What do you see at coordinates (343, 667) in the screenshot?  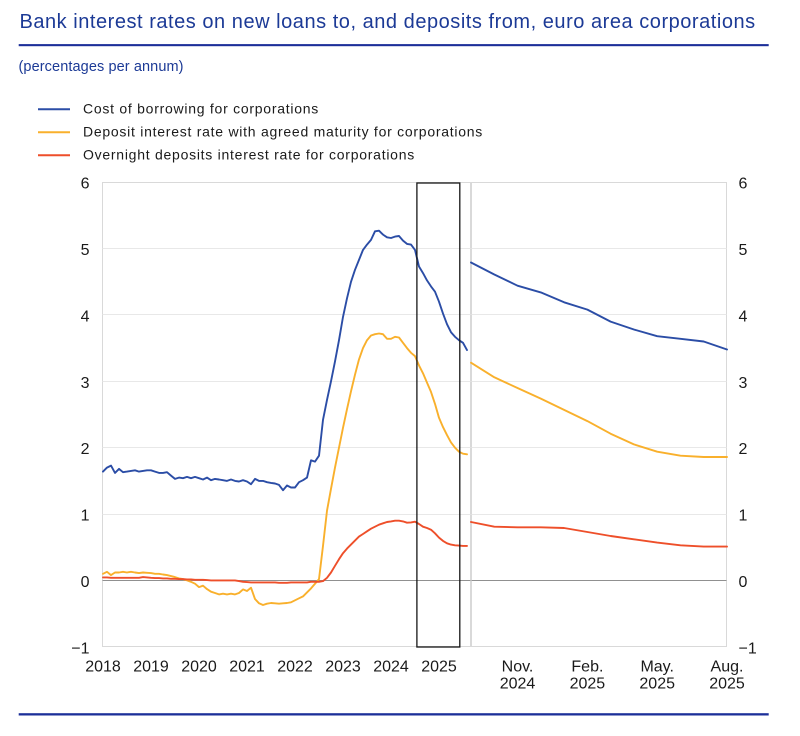 I see `svg-text: 2023` at bounding box center [343, 667].